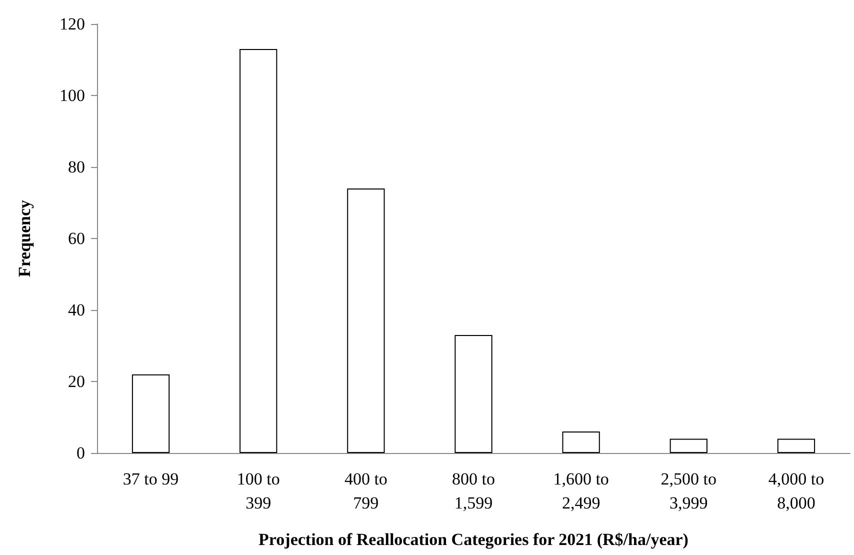  I want to click on y-tick-label: 0, so click(80, 453).